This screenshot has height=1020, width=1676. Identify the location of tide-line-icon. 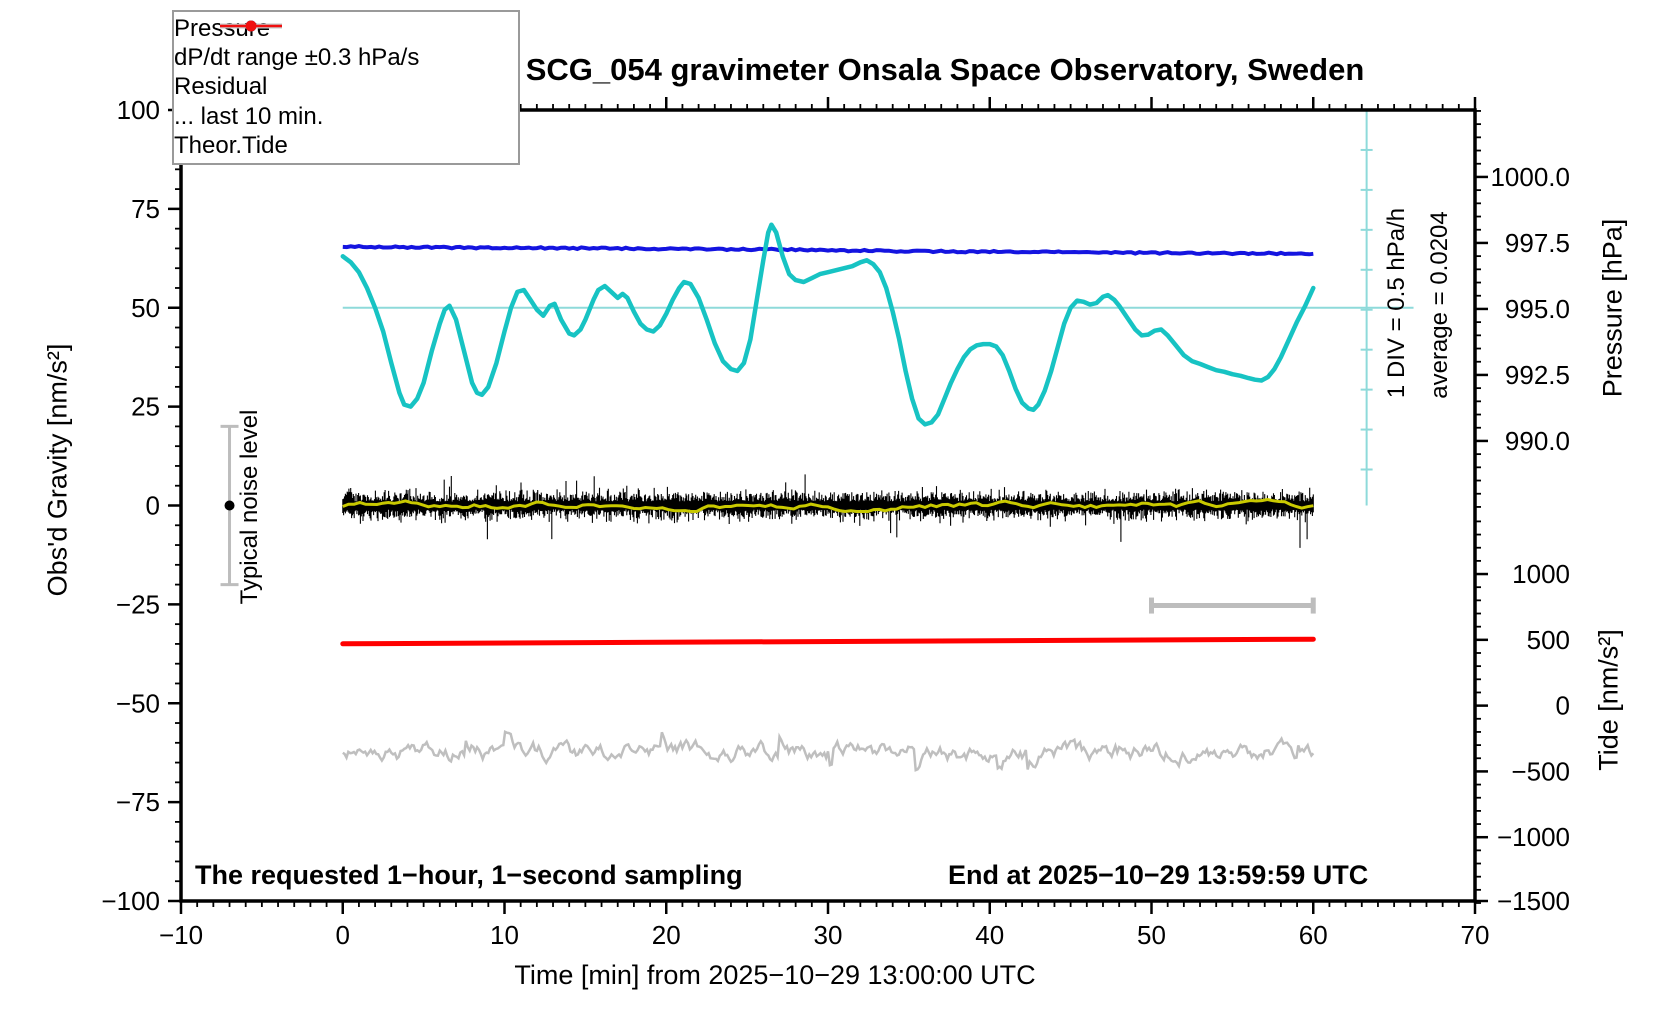
(251, 26).